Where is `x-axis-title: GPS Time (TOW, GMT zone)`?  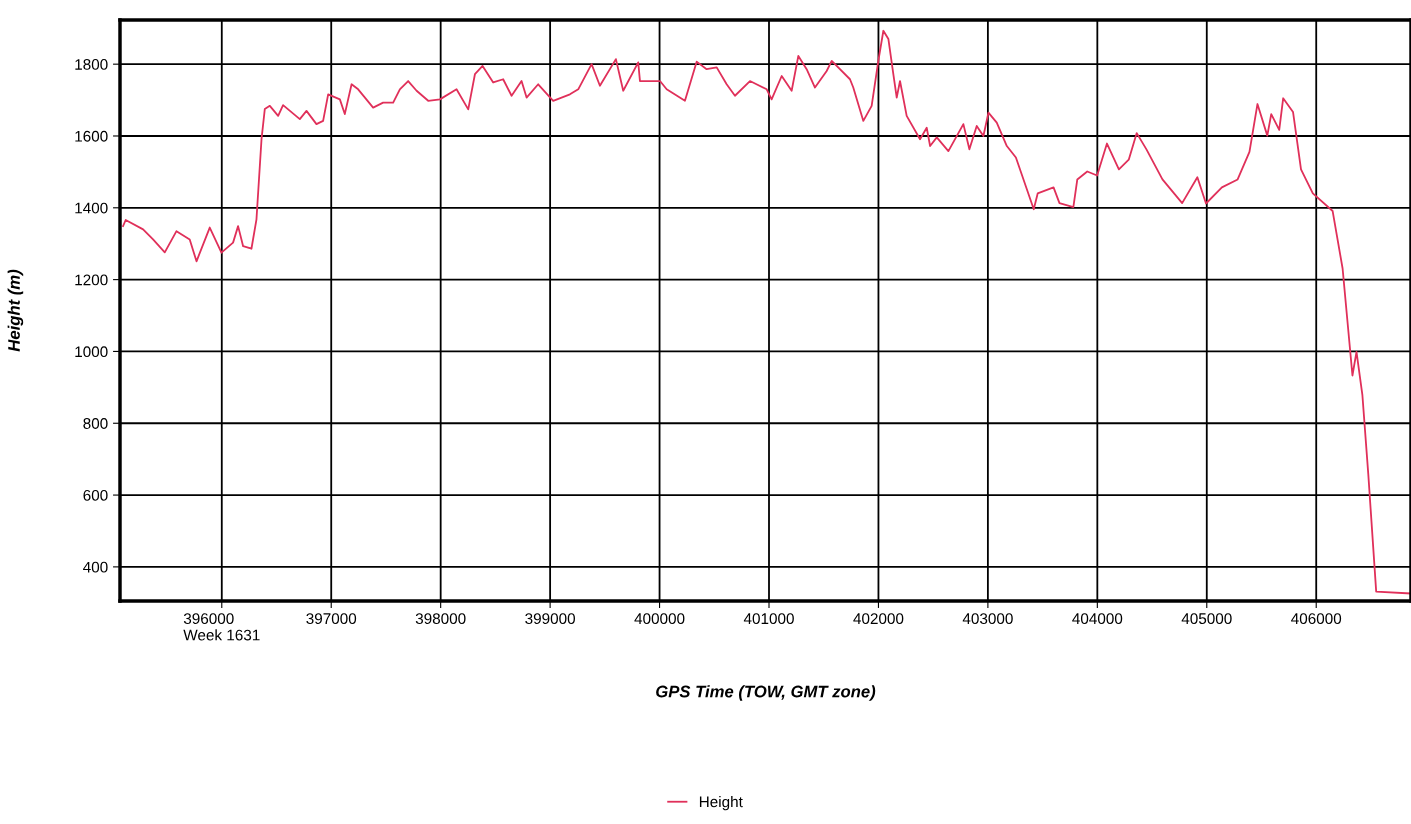
x-axis-title: GPS Time (TOW, GMT zone) is located at coordinates (766, 693).